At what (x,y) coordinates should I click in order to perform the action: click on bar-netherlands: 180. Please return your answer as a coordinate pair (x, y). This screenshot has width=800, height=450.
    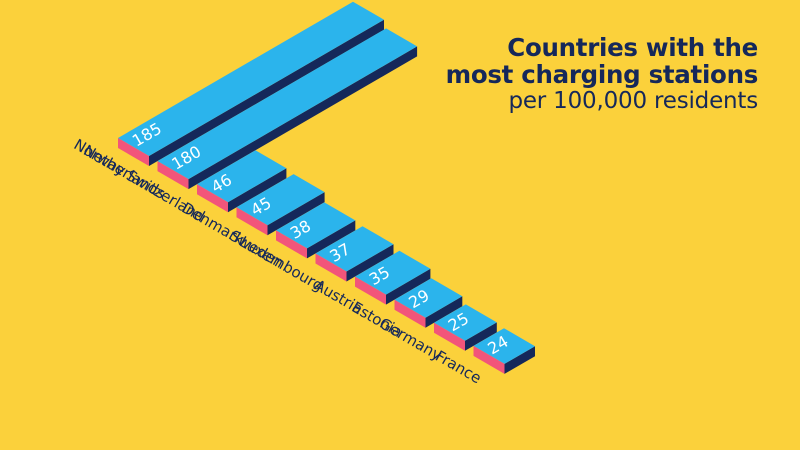
    Looking at the image, I should click on (287, 109).